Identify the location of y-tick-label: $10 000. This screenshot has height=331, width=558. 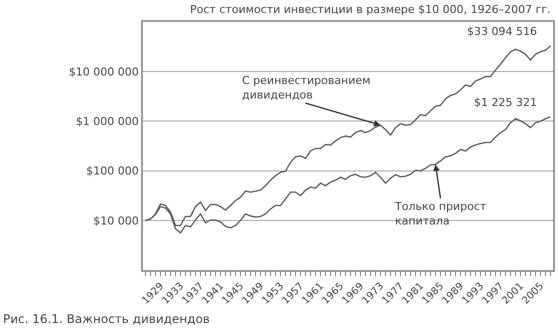
(116, 221).